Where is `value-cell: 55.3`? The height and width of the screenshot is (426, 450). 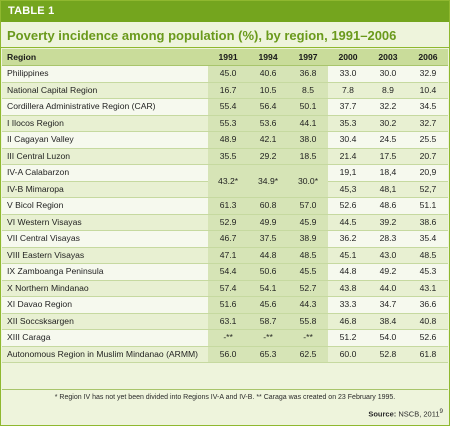 value-cell: 55.3 is located at coordinates (228, 123).